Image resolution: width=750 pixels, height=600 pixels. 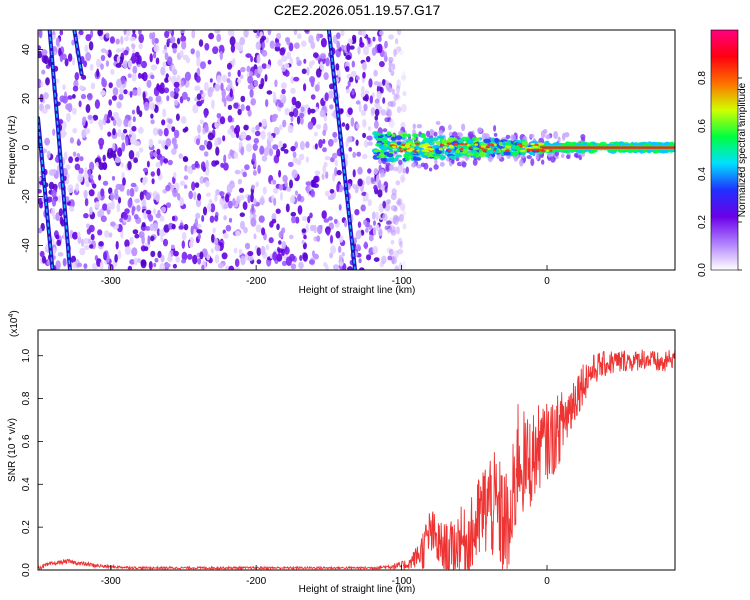 What do you see at coordinates (26, 484) in the screenshot?
I see `y-tick-label: 0.4` at bounding box center [26, 484].